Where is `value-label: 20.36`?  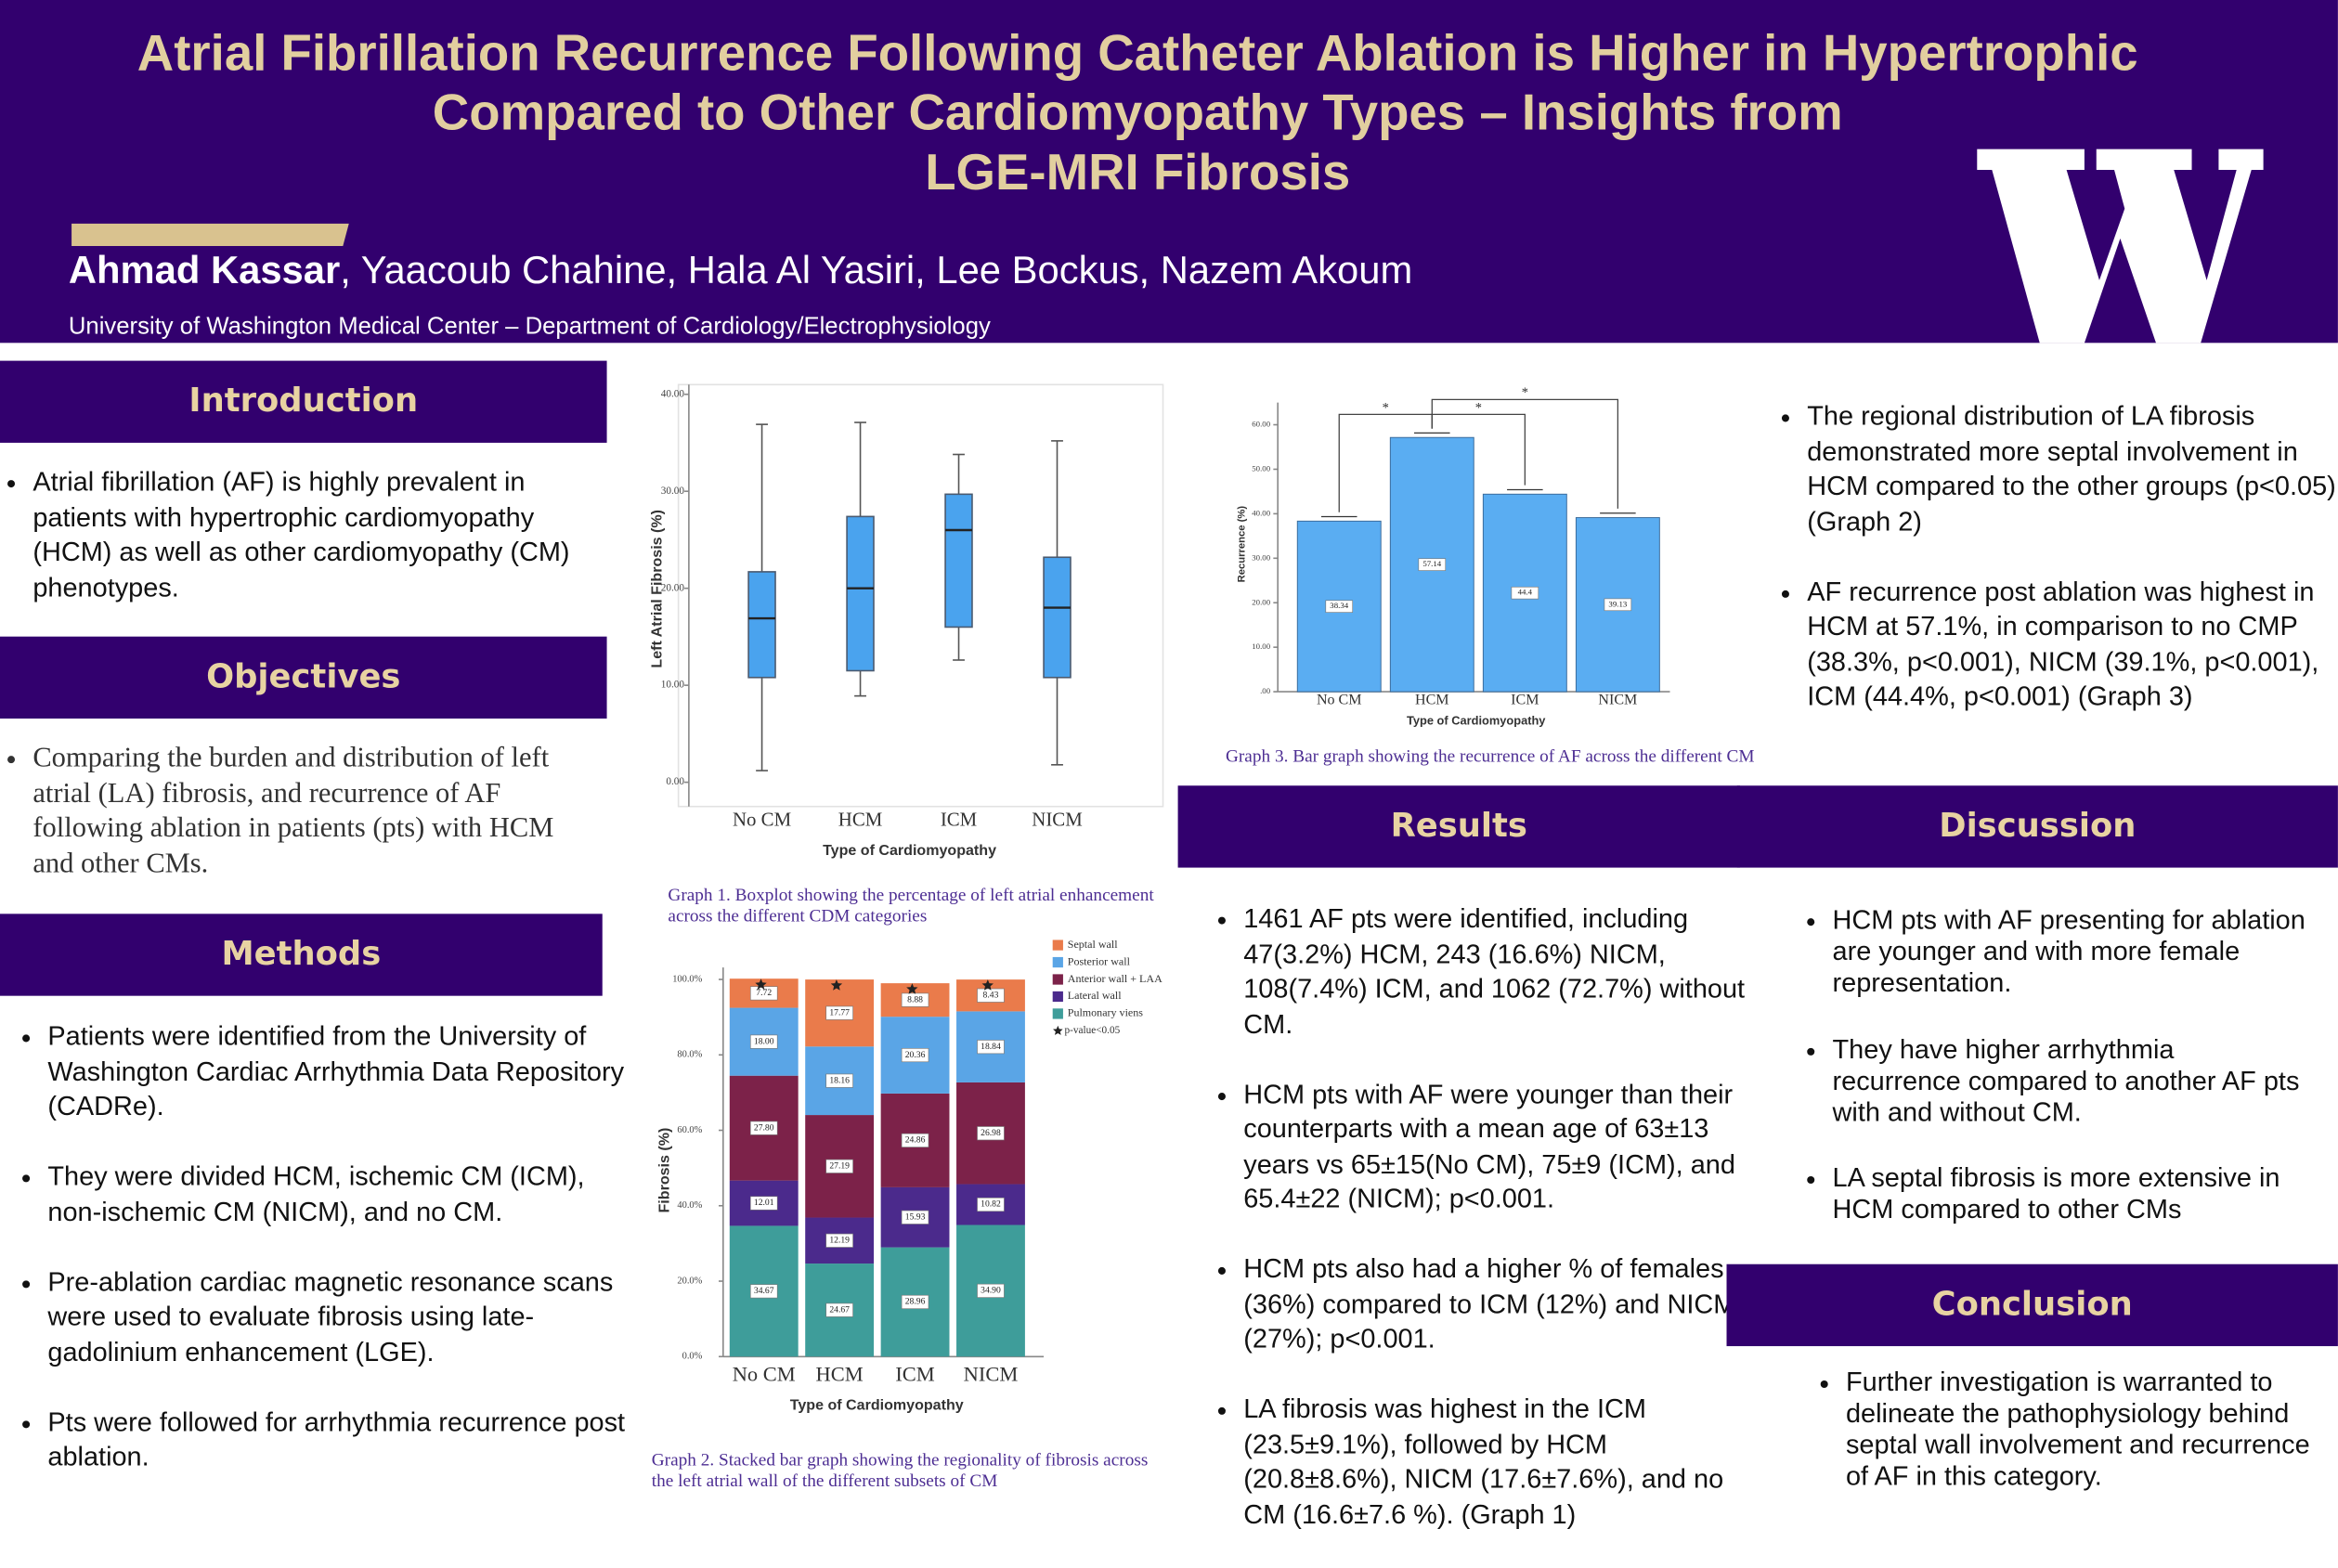 value-label: 20.36 is located at coordinates (915, 1055).